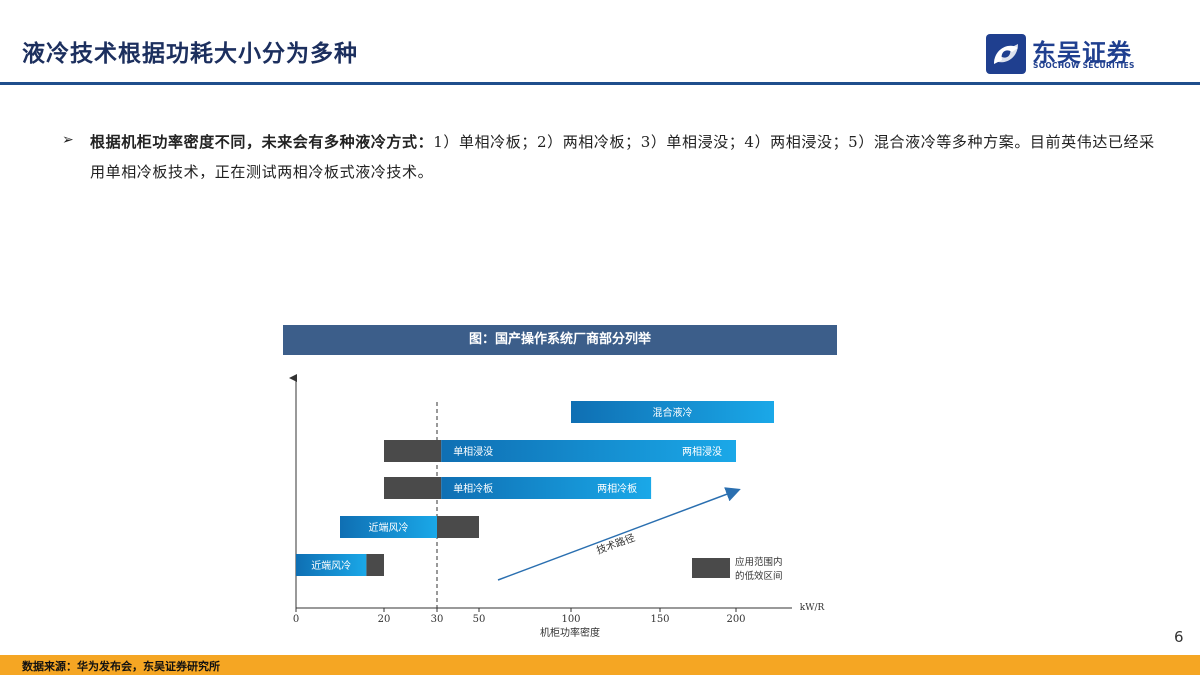  What do you see at coordinates (296, 619) in the screenshot?
I see `x-tick-label: 0` at bounding box center [296, 619].